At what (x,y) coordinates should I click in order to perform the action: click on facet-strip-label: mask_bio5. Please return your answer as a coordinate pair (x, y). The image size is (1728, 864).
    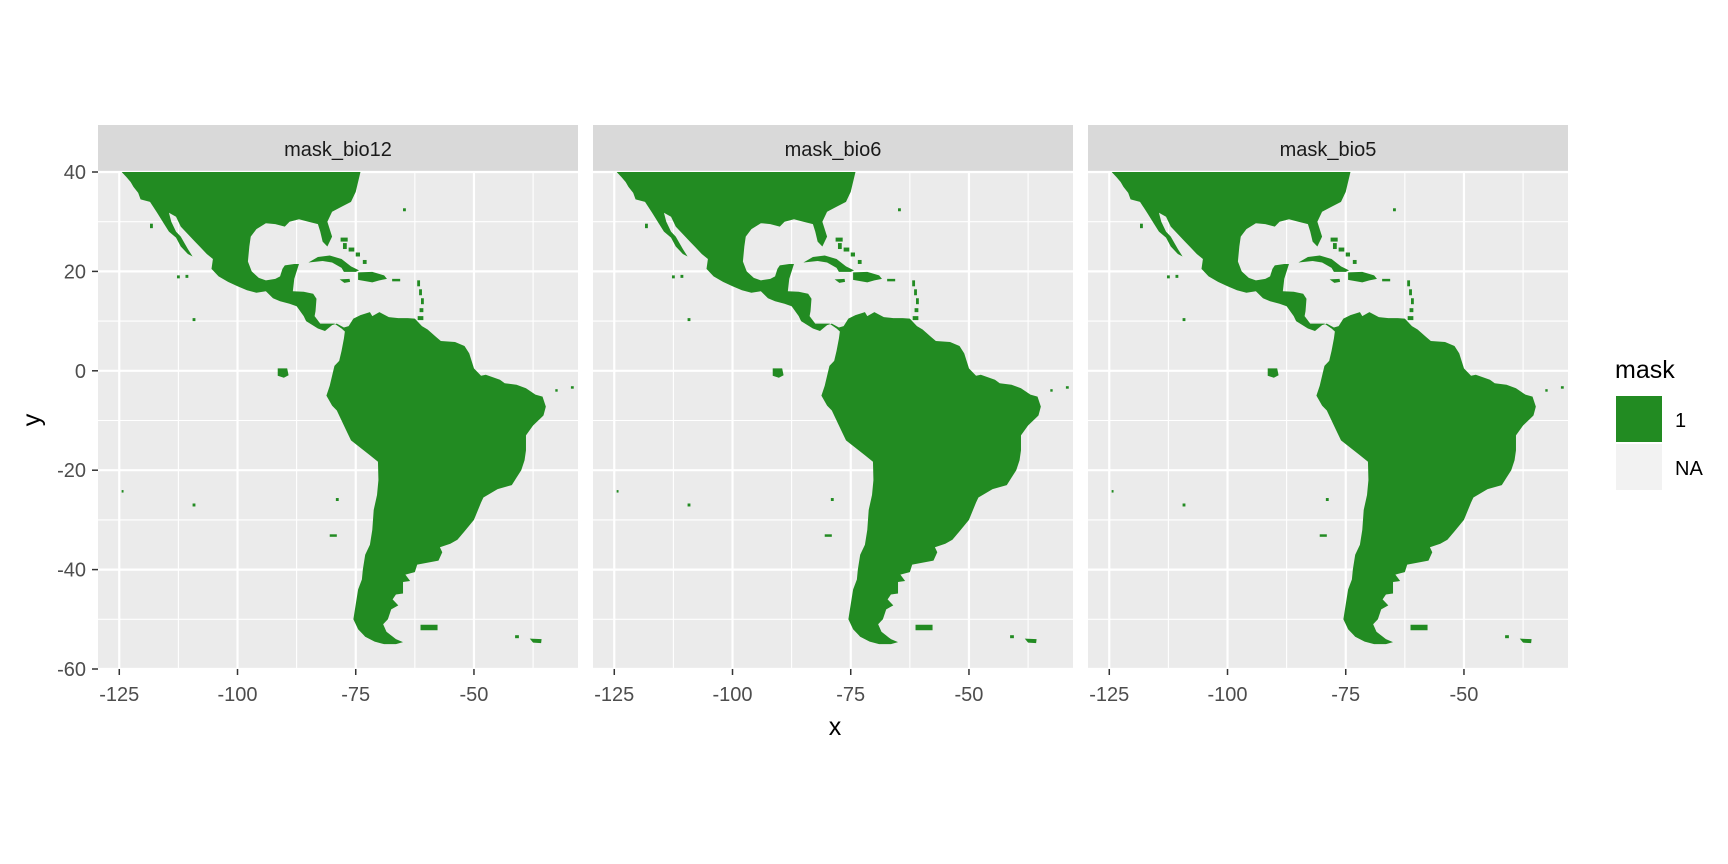
    Looking at the image, I should click on (1328, 150).